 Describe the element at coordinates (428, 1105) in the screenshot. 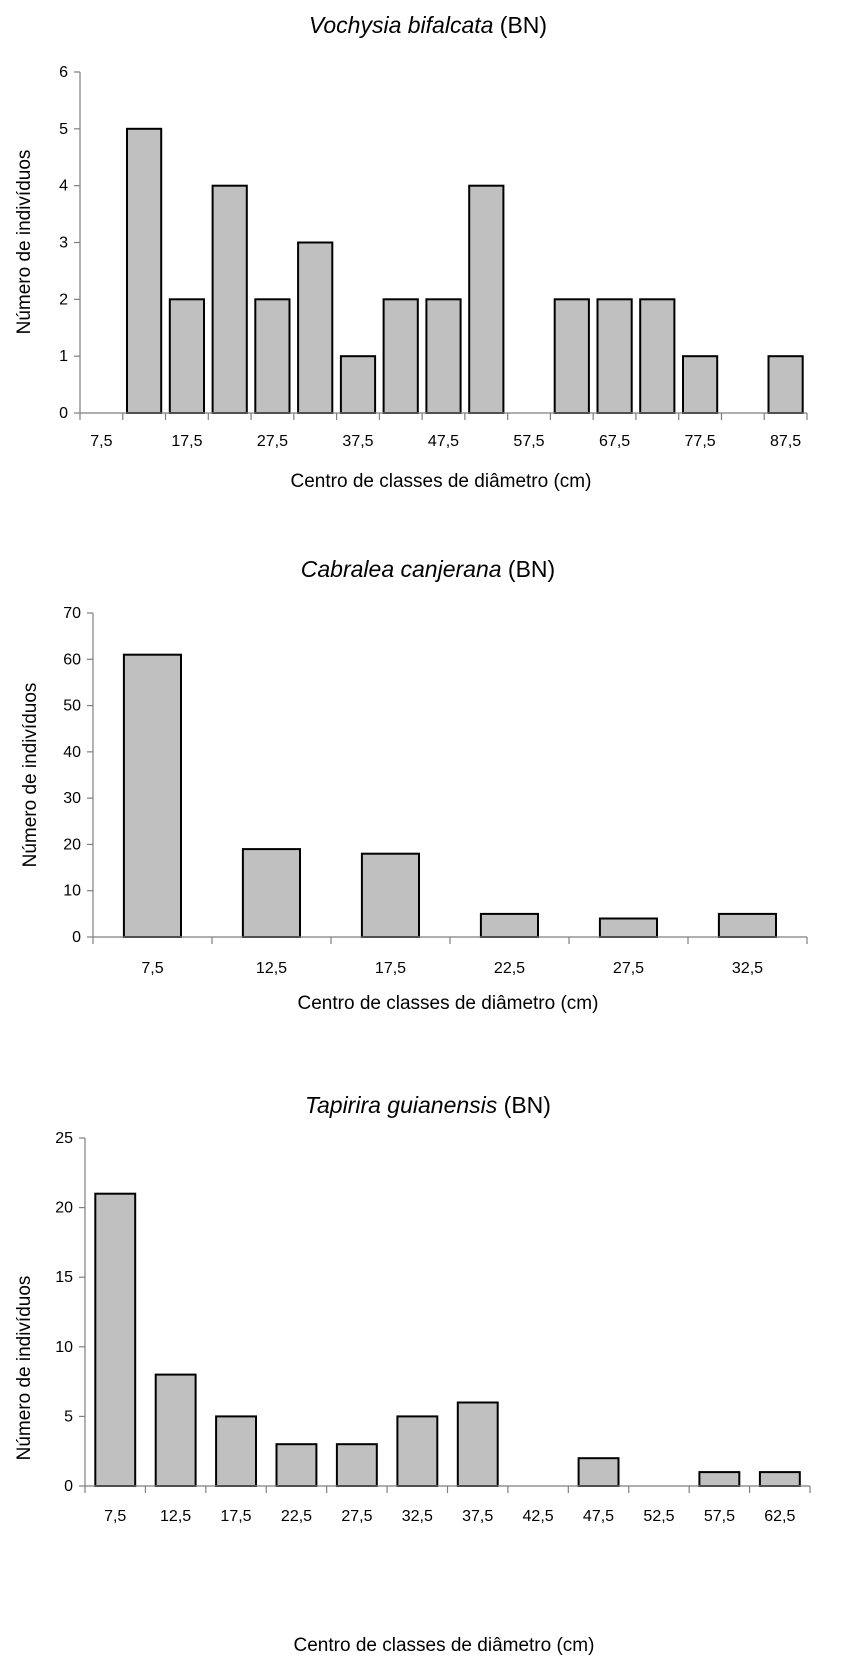

I see `chart-title: Tapirira guianensis (BN)` at that location.